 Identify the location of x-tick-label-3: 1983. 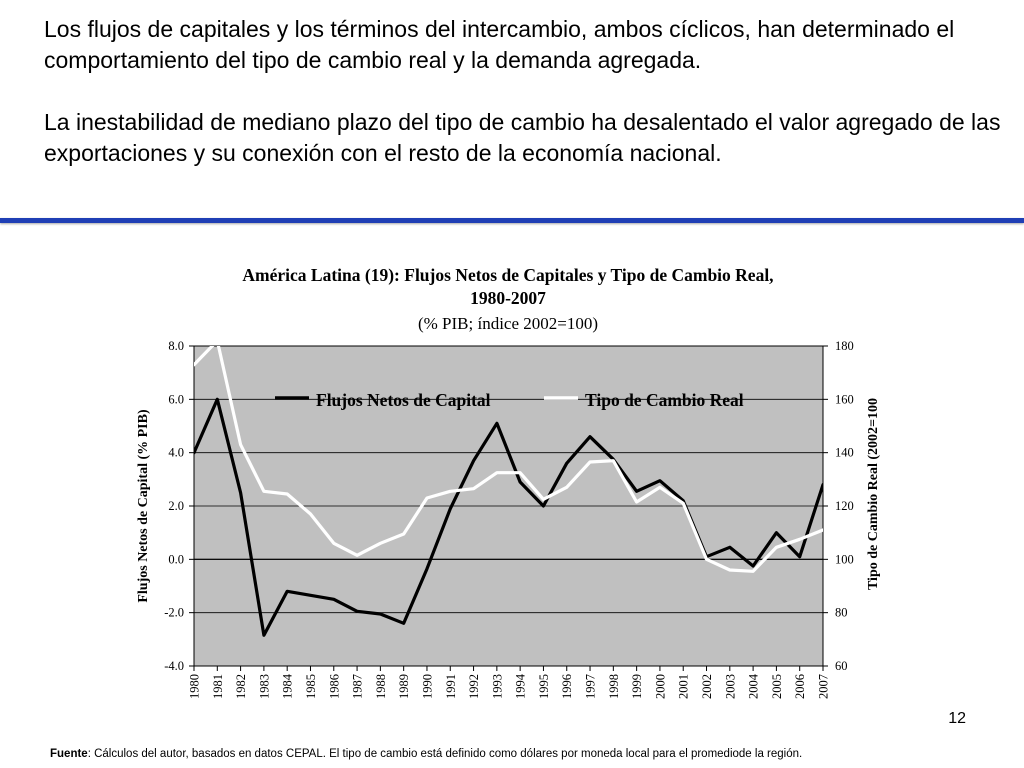
(264, 686).